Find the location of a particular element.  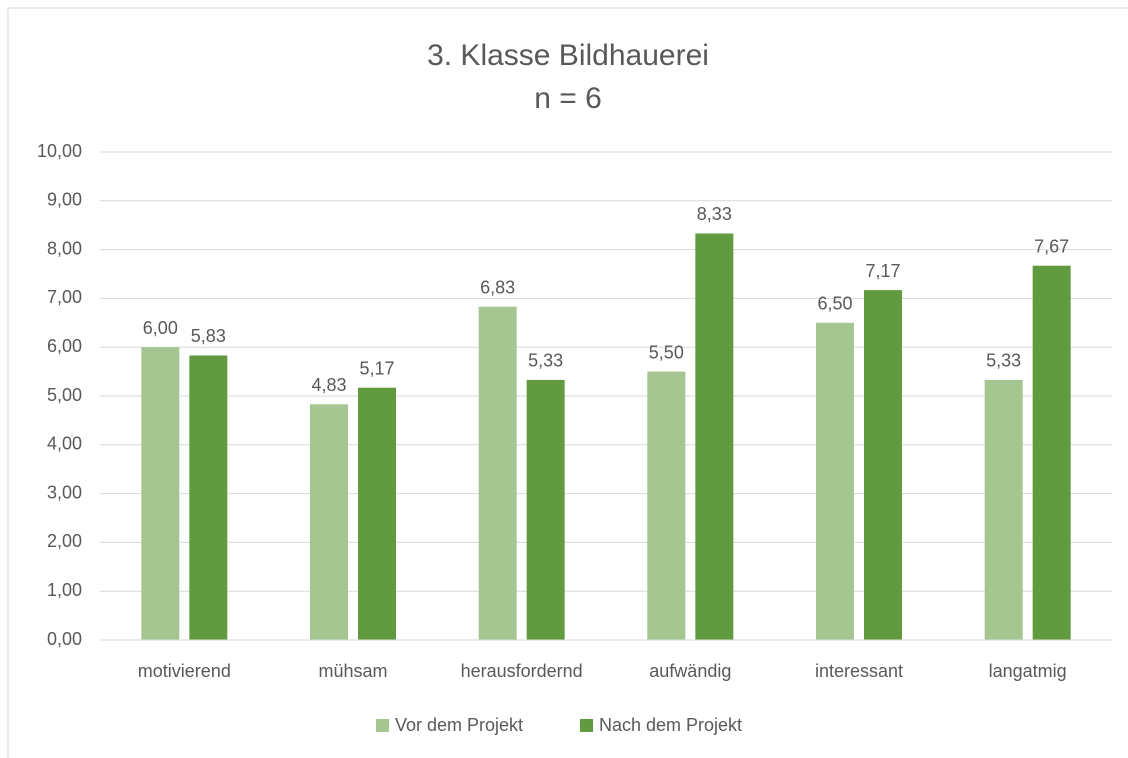

data-label: 5,50 is located at coordinates (666, 352).